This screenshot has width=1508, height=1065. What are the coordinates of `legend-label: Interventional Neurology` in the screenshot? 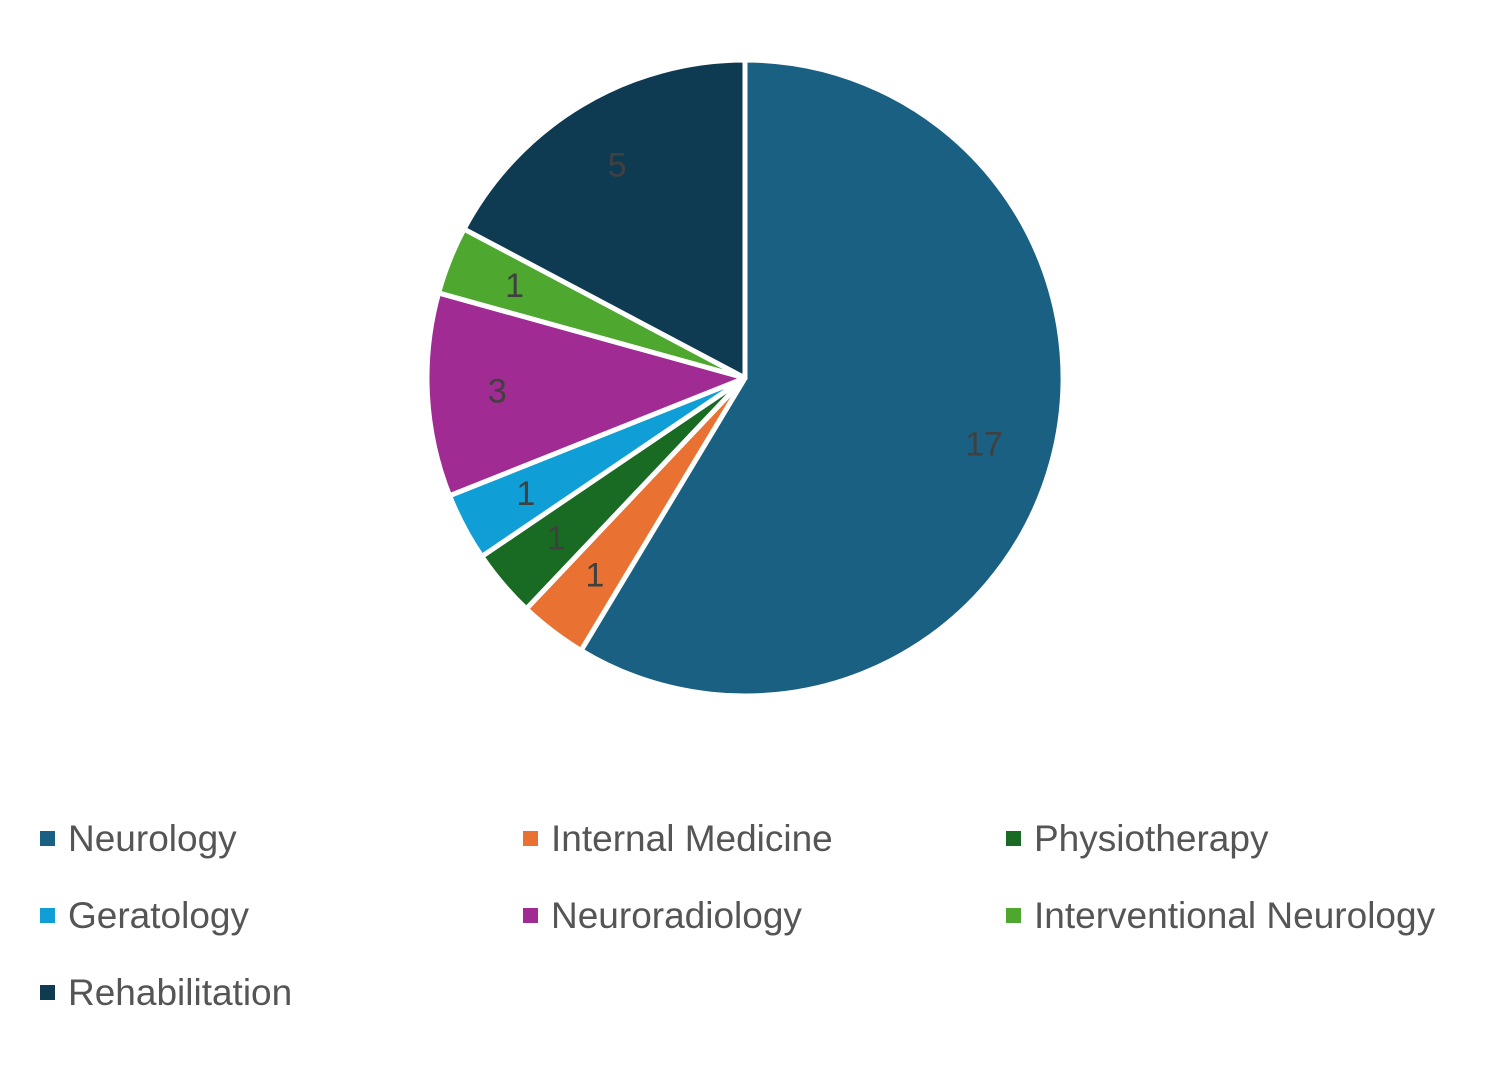 It's located at (1235, 915).